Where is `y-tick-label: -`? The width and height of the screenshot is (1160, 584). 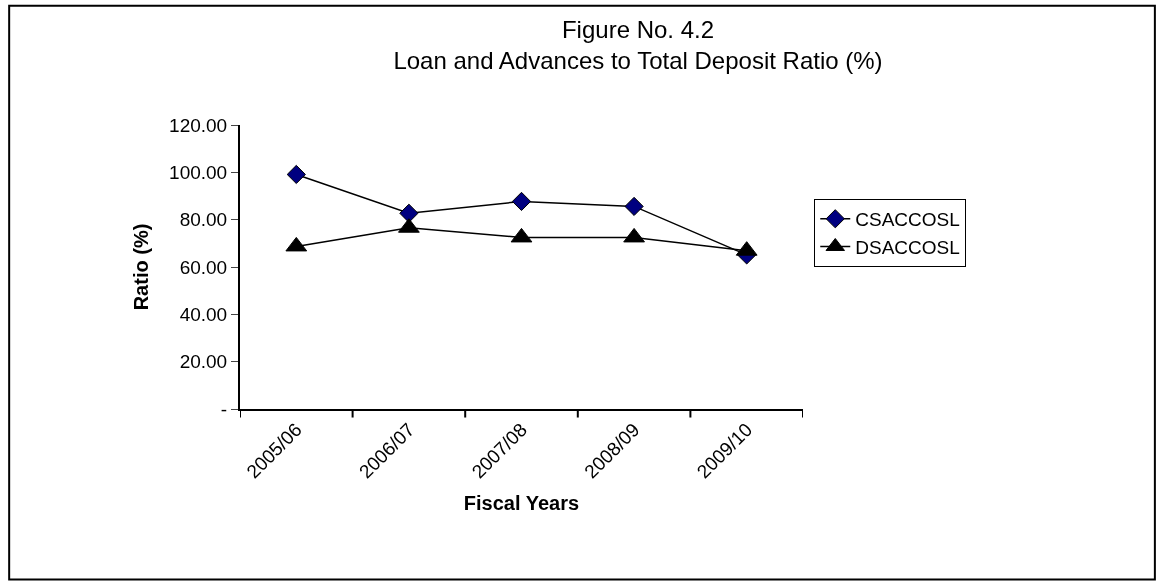
y-tick-label: - is located at coordinates (224, 409).